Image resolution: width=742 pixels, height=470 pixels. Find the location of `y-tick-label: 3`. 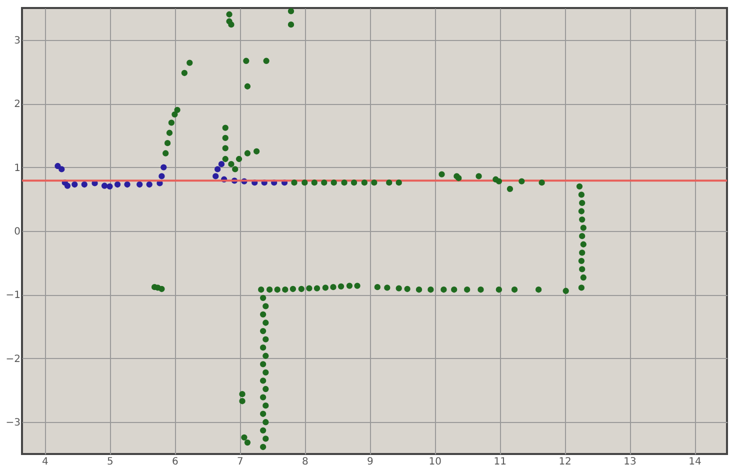

y-tick-label: 3 is located at coordinates (17, 40).